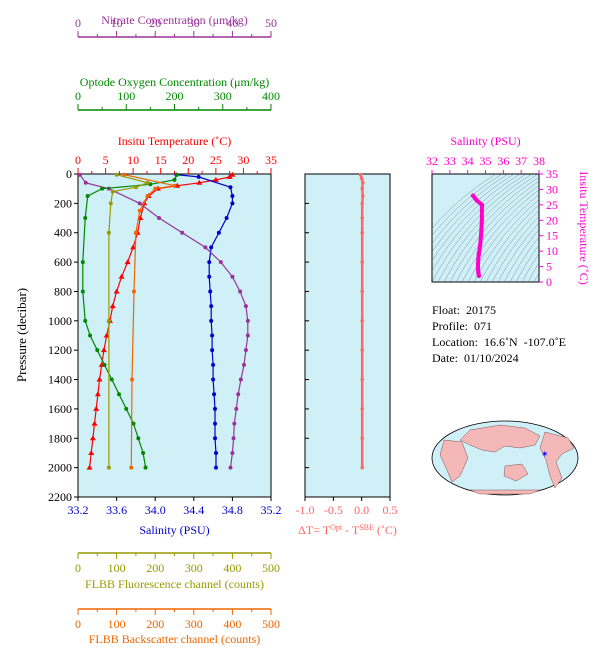  Describe the element at coordinates (155, 23) in the screenshot. I see `nitrate-tick-label: 20` at that location.